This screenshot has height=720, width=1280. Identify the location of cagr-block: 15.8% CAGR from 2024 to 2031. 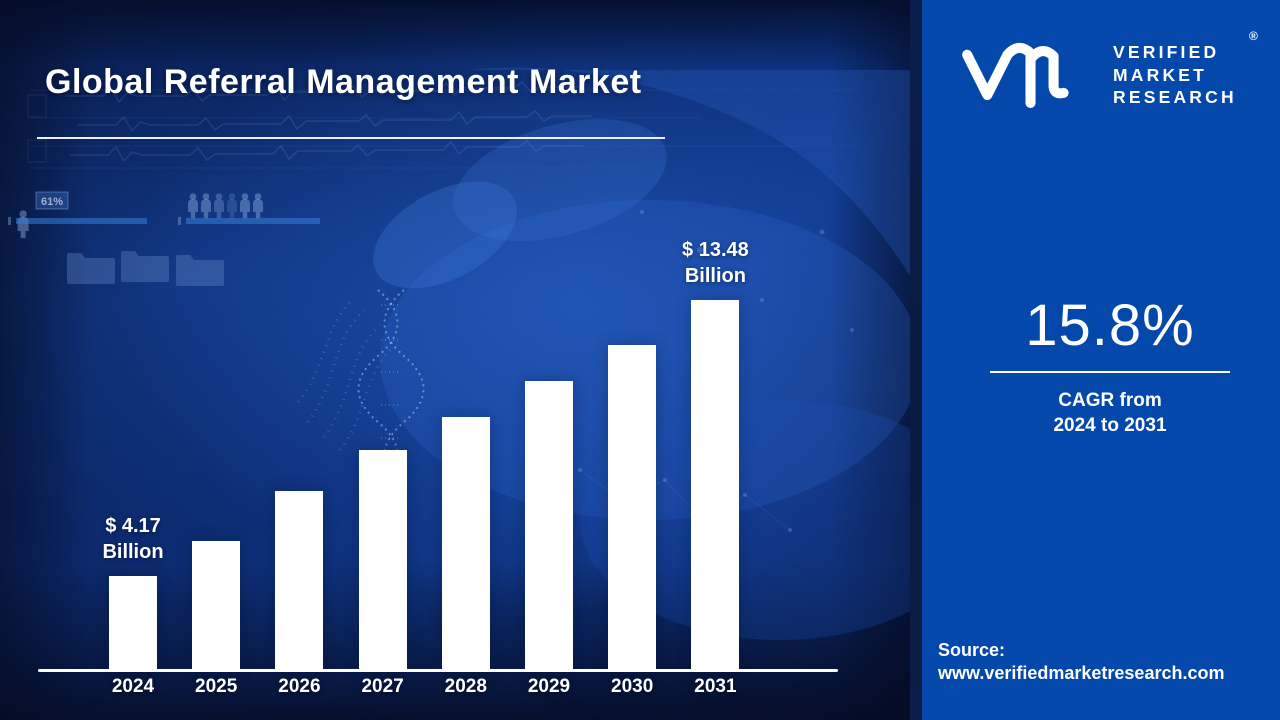
(1110, 366).